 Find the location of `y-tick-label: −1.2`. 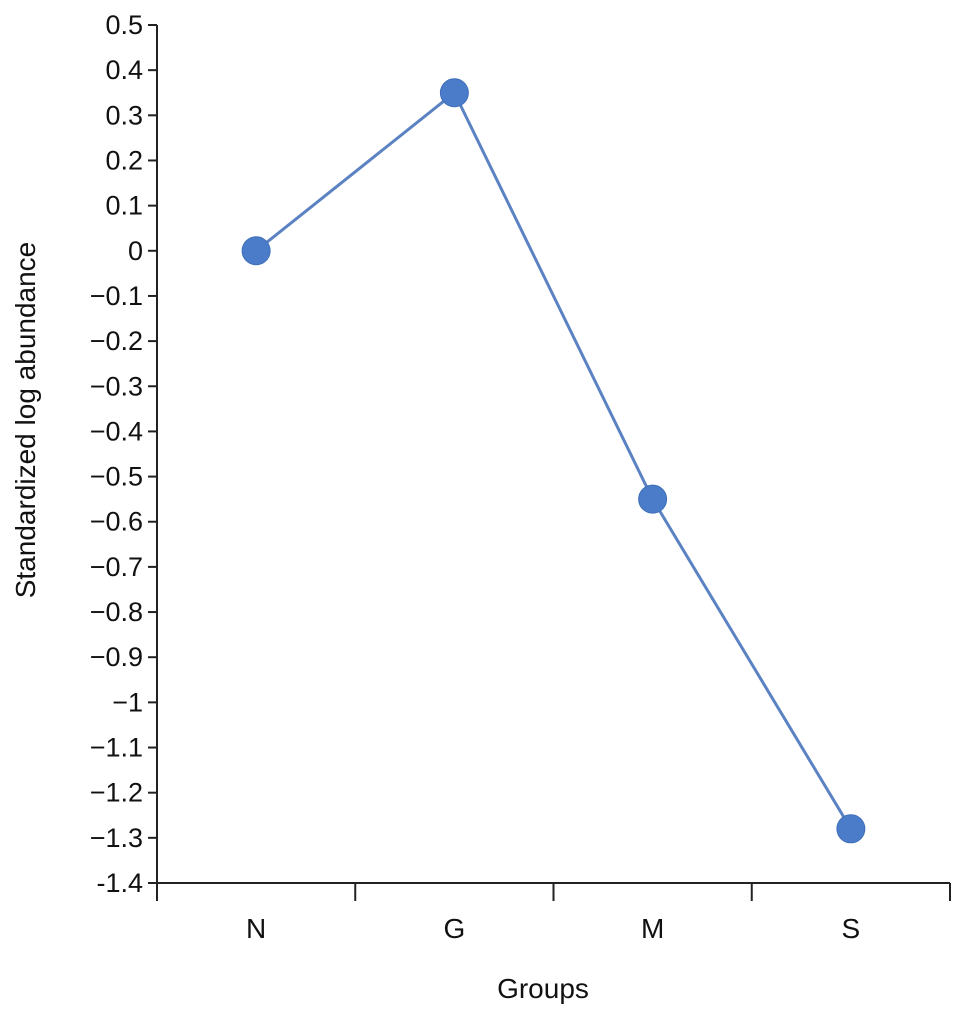

y-tick-label: −1.2 is located at coordinates (116, 793).